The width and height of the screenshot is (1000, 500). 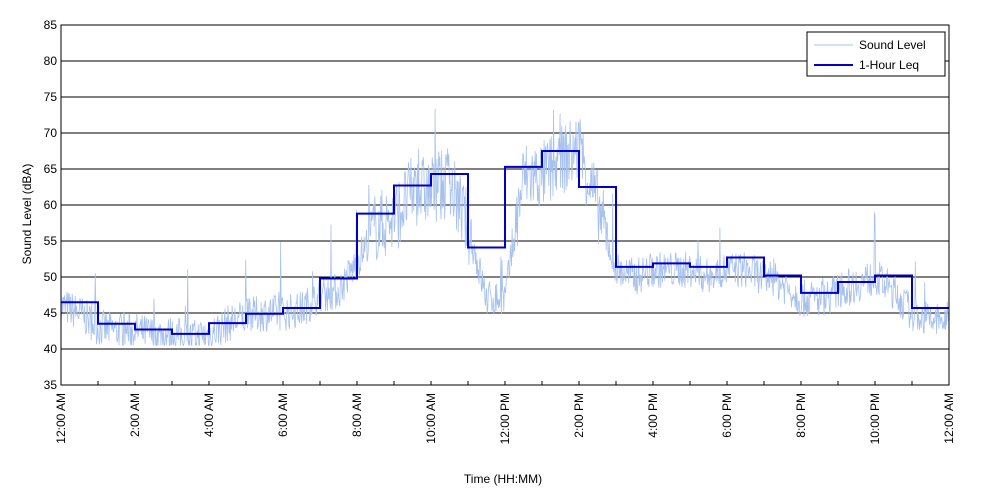 I want to click on y-tick-label: 65, so click(x=51, y=169).